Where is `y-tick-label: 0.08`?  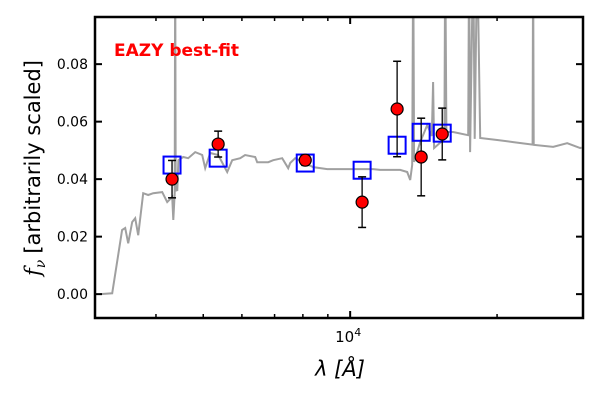 y-tick-label: 0.08 is located at coordinates (72, 65).